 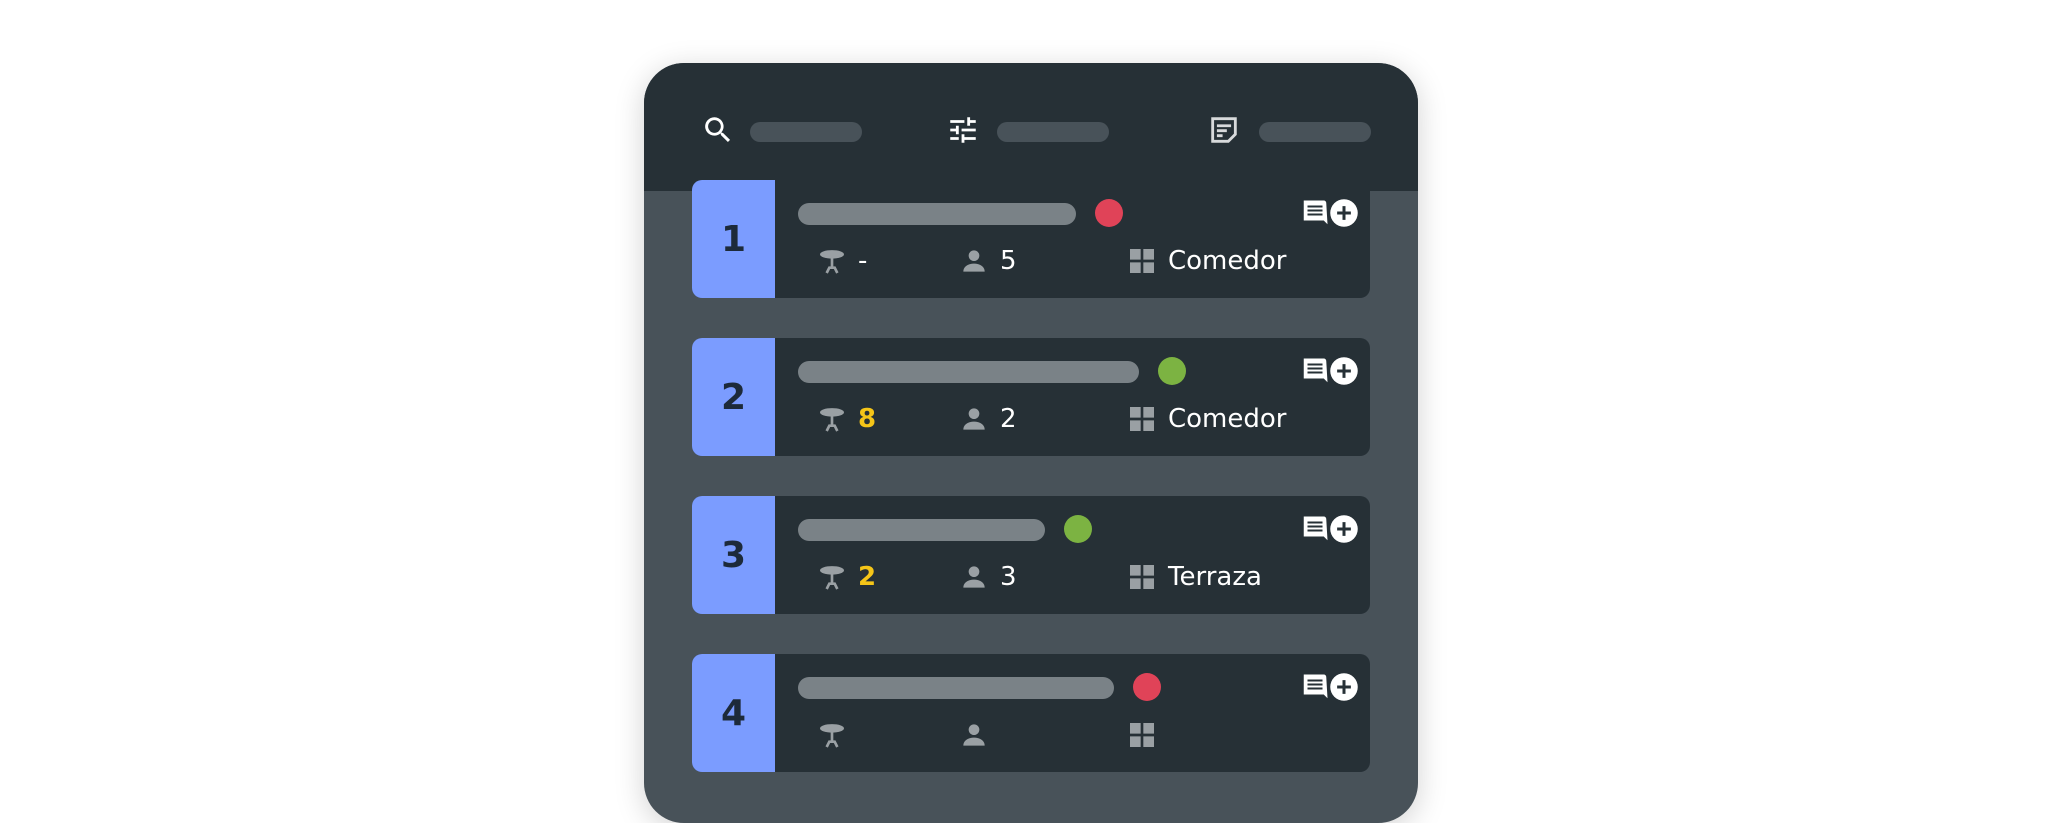 What do you see at coordinates (846, 419) in the screenshot?
I see `table-info: 8` at bounding box center [846, 419].